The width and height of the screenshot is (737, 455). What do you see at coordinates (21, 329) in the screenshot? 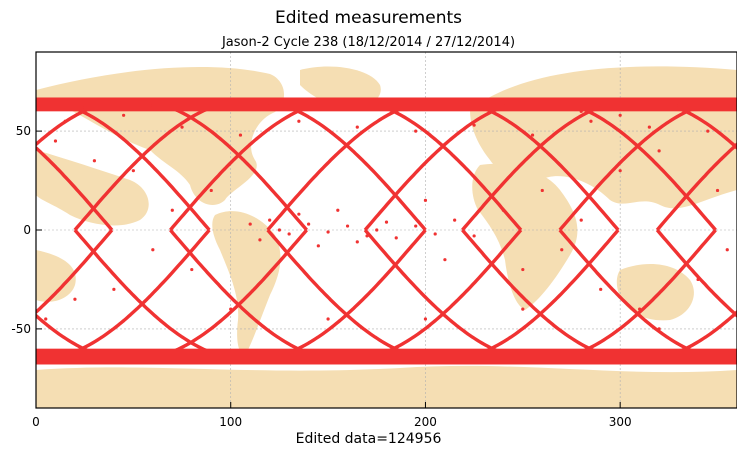
I see `y-tick-label--50: -50` at bounding box center [21, 329].